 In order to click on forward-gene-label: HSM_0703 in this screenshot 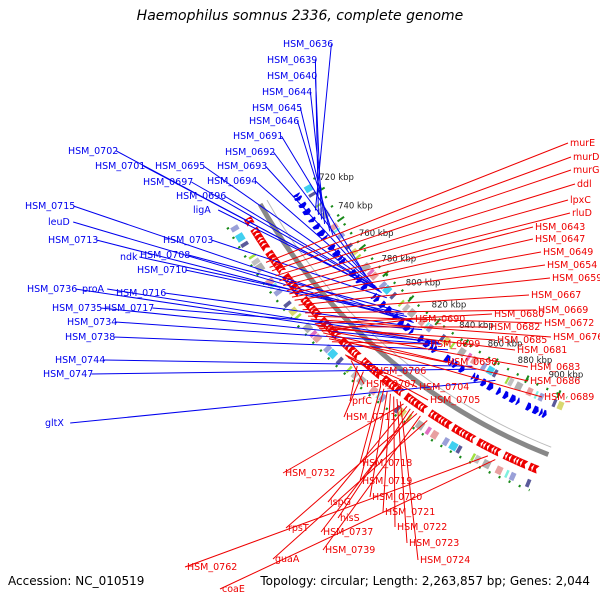, I will do `click(188, 240)`.